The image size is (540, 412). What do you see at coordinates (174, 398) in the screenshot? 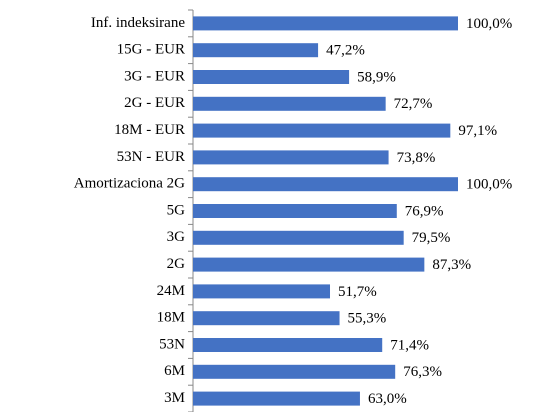
I see `category-label: 3M` at bounding box center [174, 398].